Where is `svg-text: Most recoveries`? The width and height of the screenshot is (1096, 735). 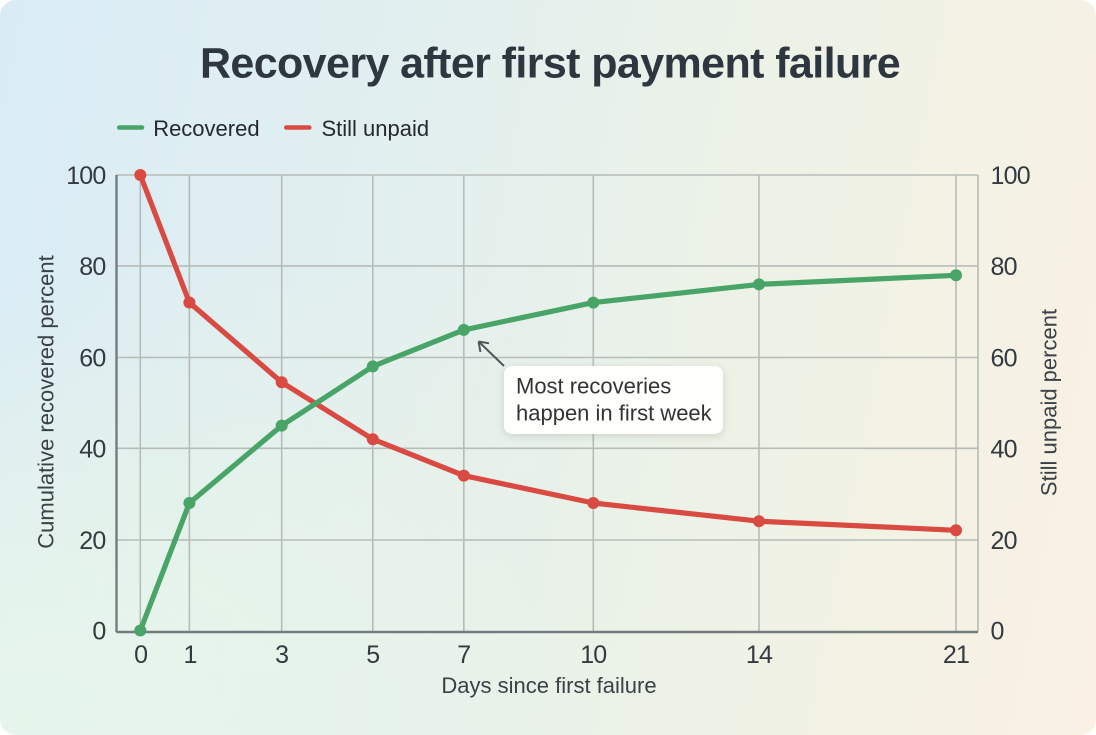 svg-text: Most recoveries is located at coordinates (593, 386).